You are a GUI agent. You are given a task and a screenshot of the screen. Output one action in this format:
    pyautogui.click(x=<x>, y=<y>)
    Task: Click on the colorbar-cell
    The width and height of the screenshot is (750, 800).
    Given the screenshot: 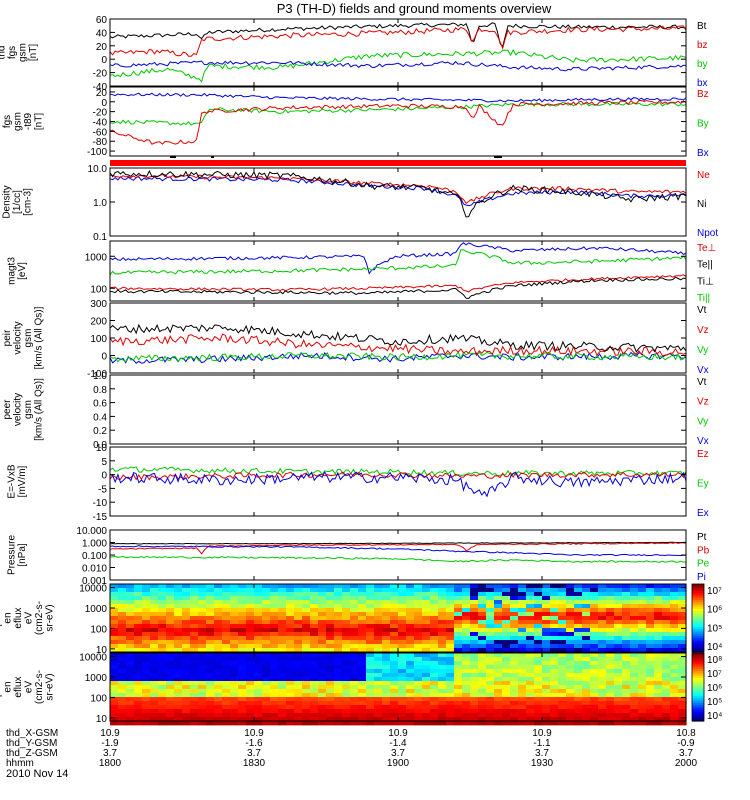 What is the action you would take?
    pyautogui.click(x=698, y=619)
    